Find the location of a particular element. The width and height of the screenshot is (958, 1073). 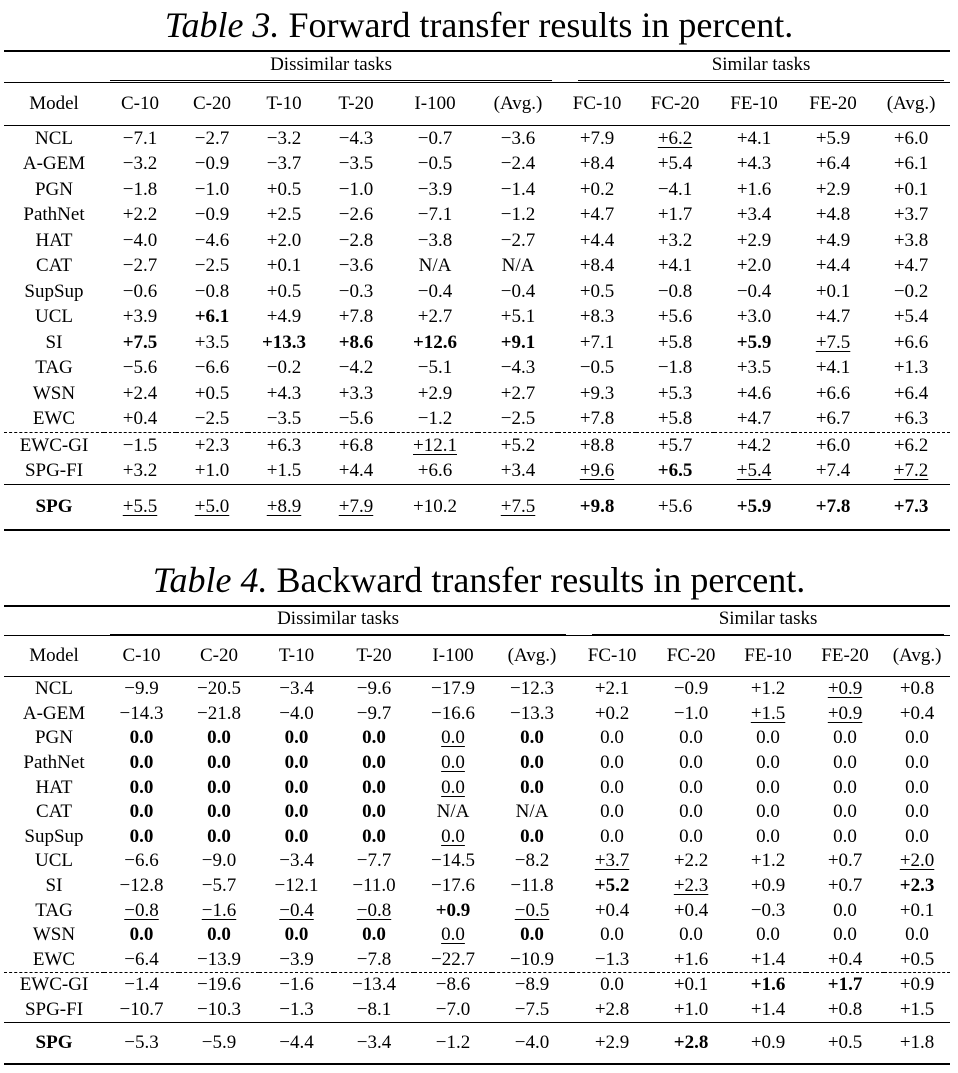

cell-value: +13.3 is located at coordinates (284, 342).